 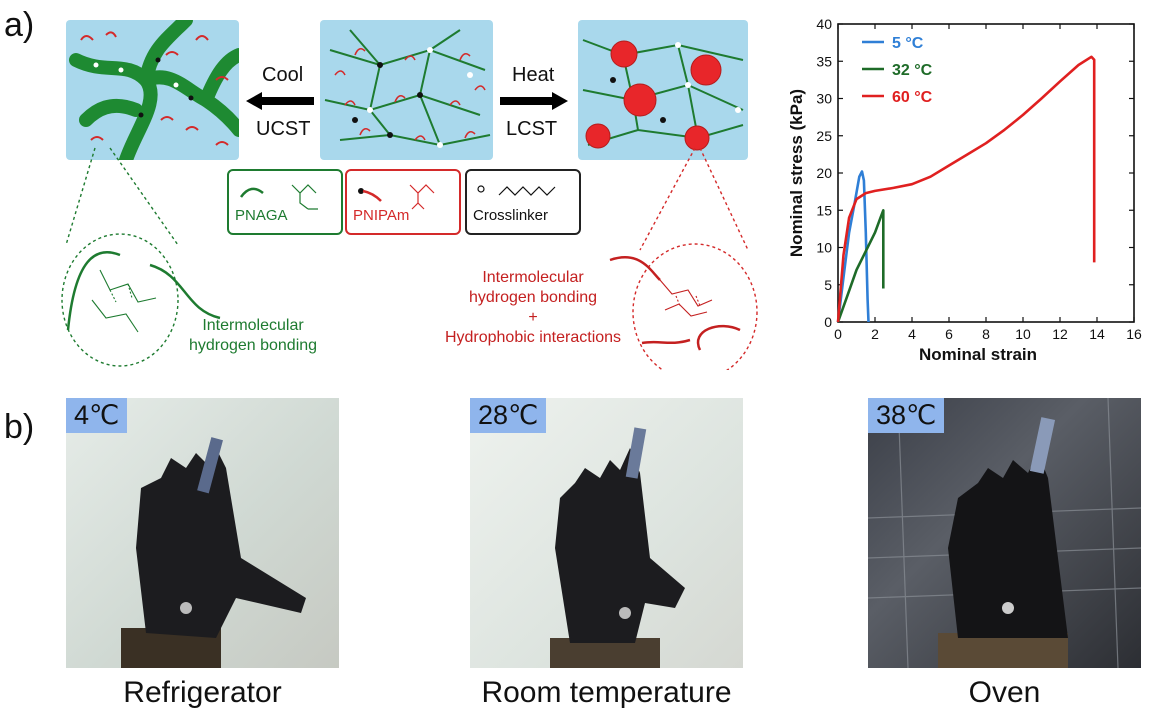 I want to click on ucst-network-graphic, so click(x=154, y=90).